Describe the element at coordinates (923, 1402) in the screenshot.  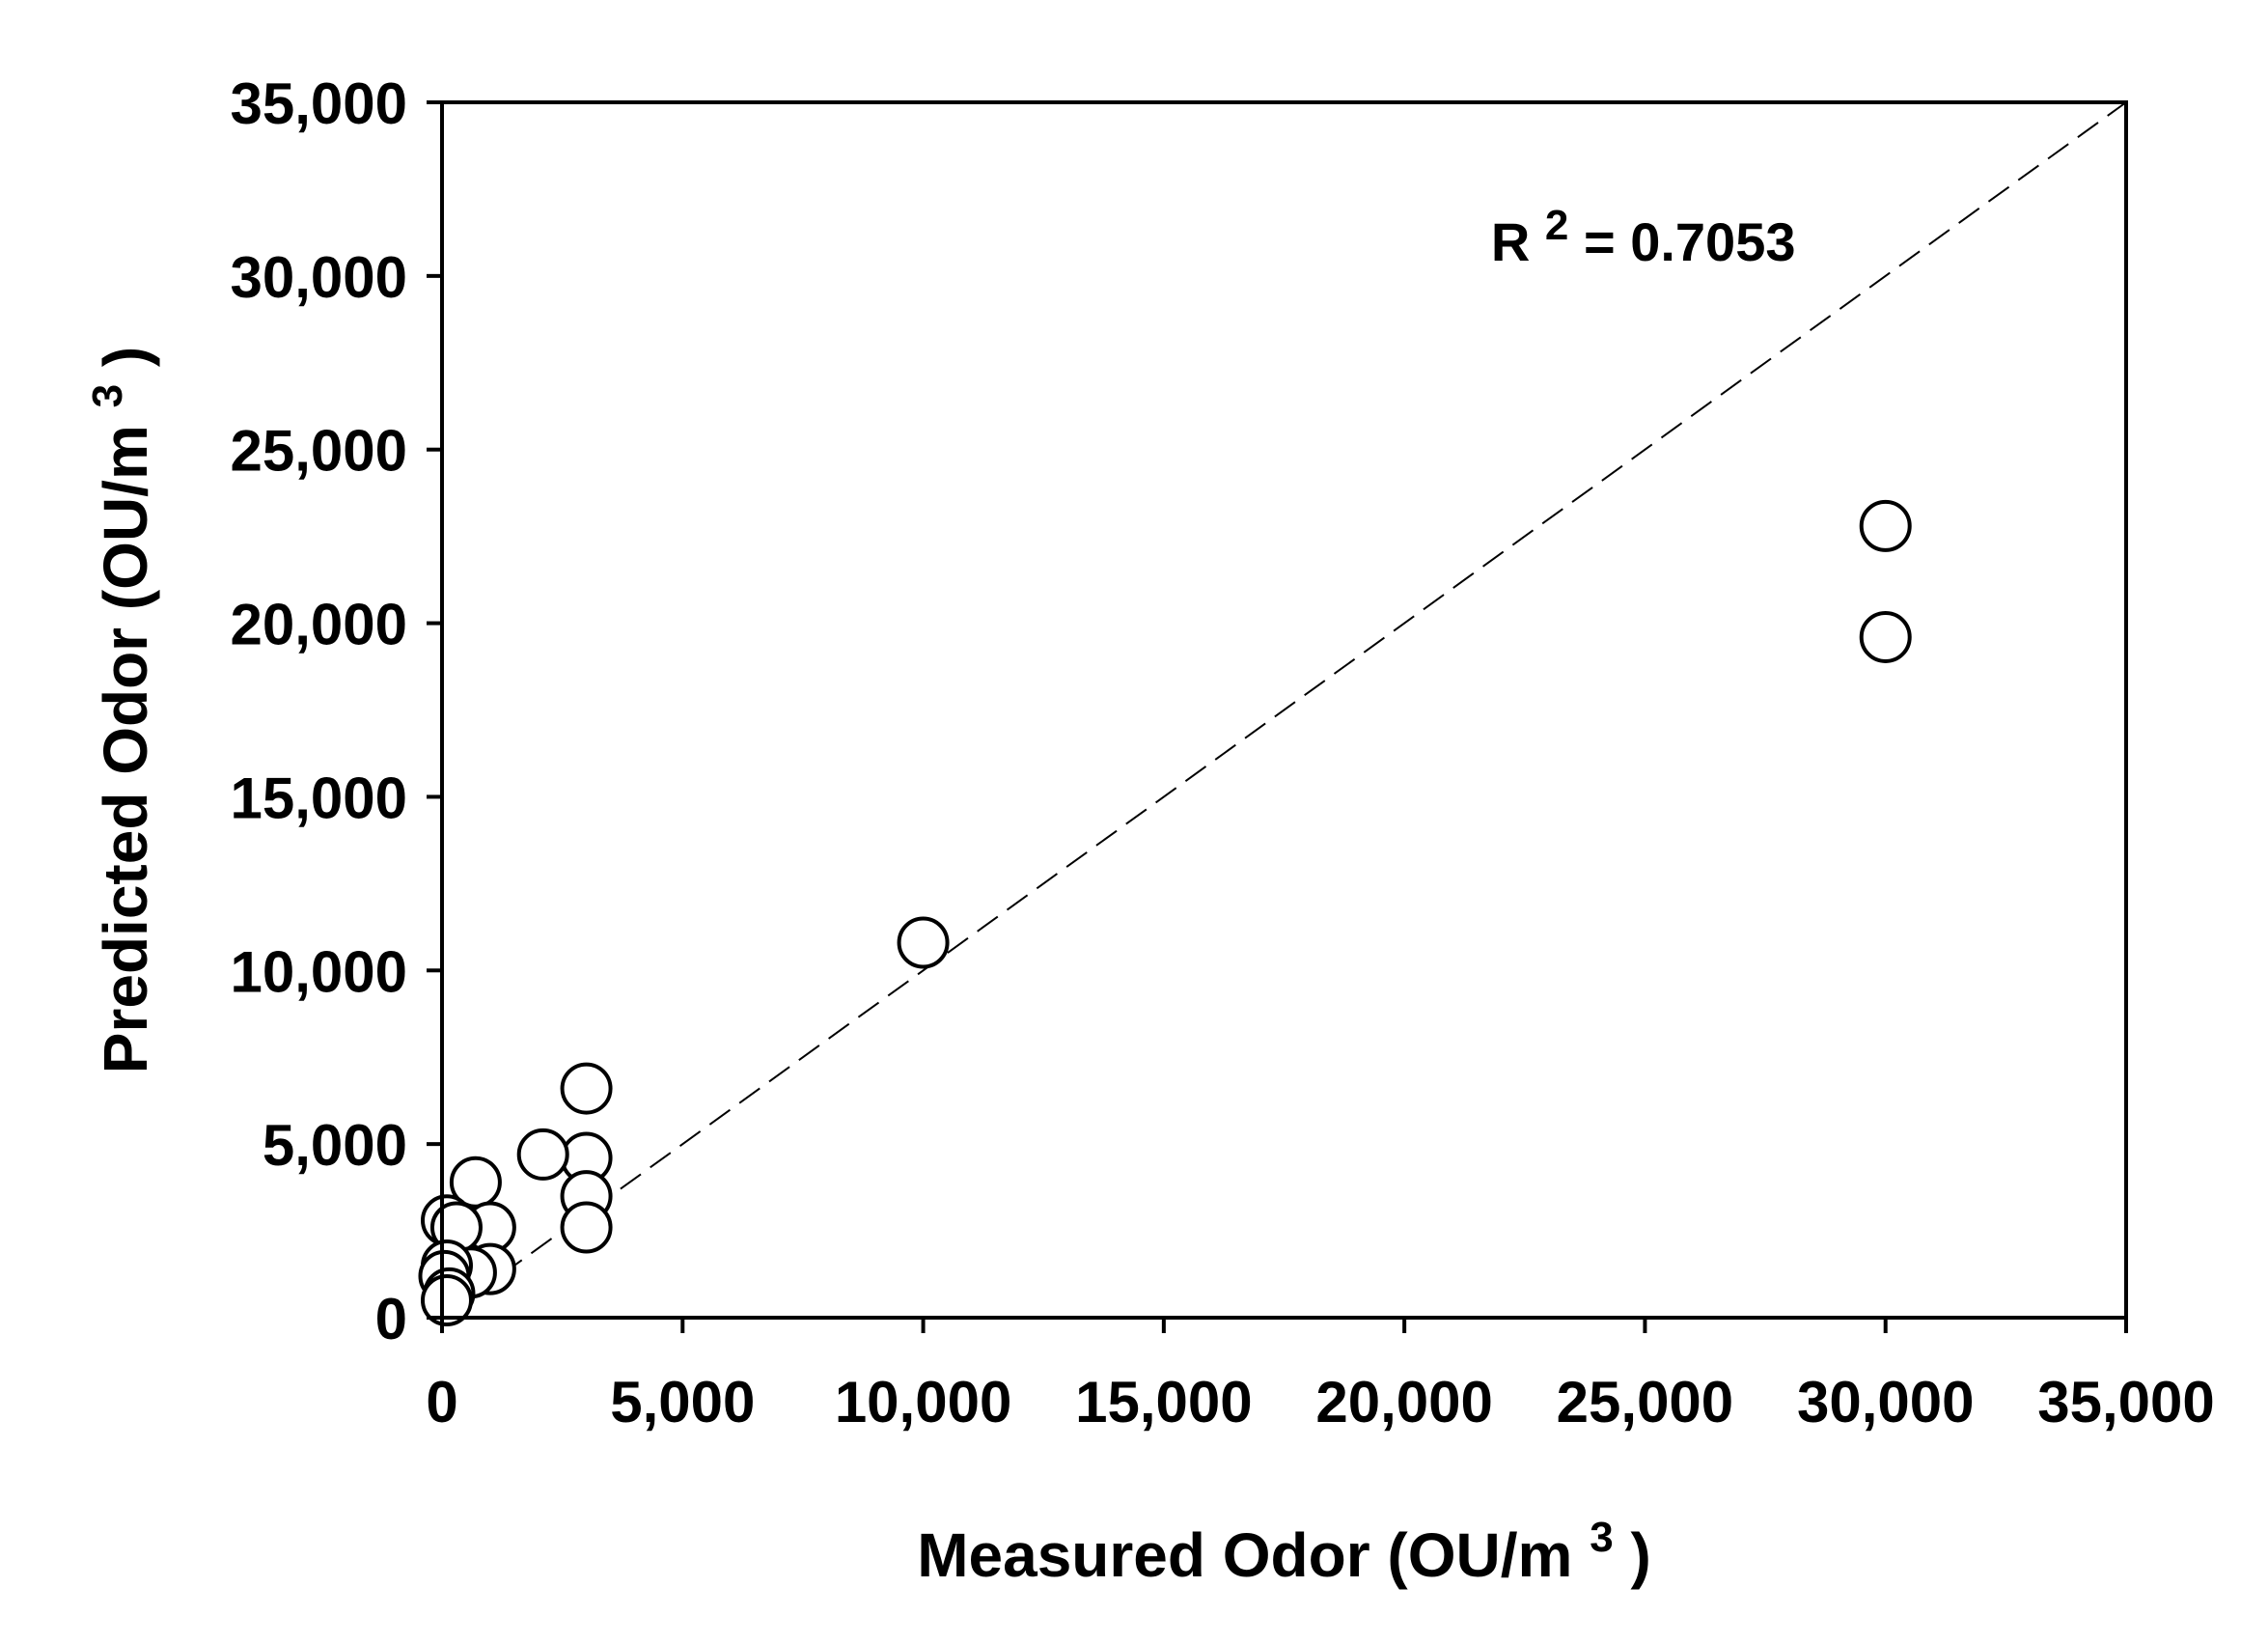
I see `x-tick-label: 10,000` at that location.